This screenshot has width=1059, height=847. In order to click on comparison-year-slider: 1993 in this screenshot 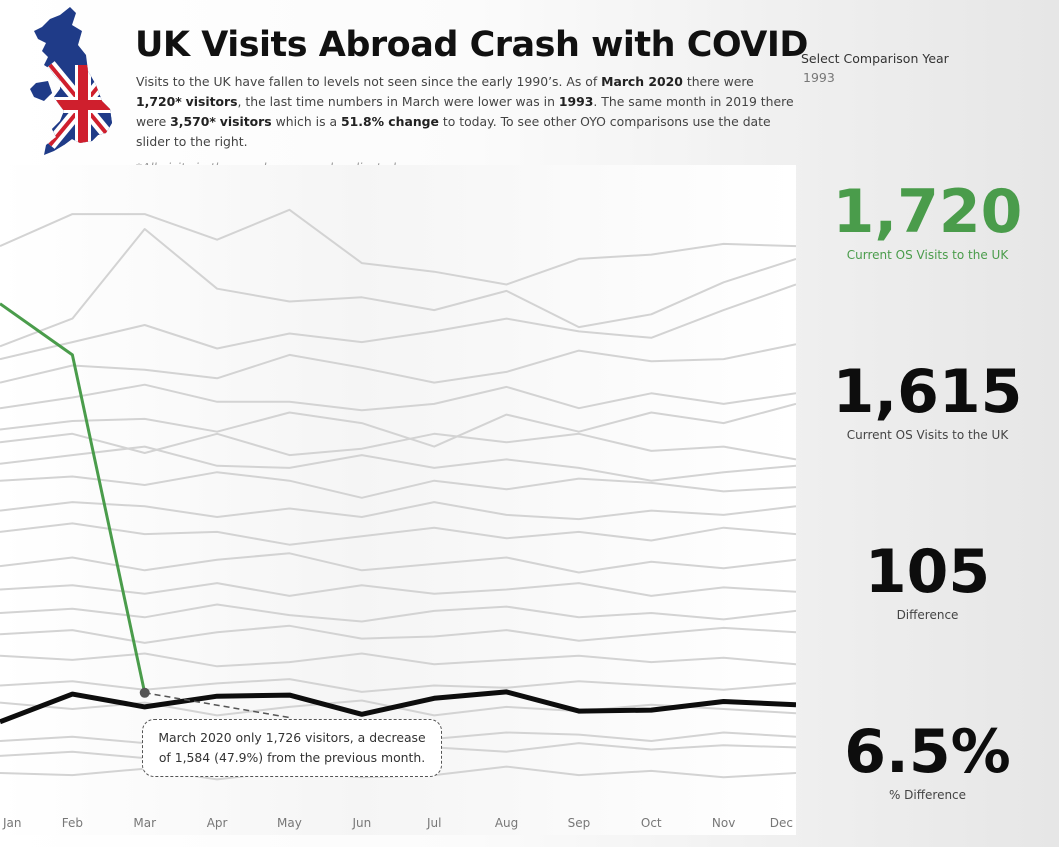, I will do `click(819, 77)`.